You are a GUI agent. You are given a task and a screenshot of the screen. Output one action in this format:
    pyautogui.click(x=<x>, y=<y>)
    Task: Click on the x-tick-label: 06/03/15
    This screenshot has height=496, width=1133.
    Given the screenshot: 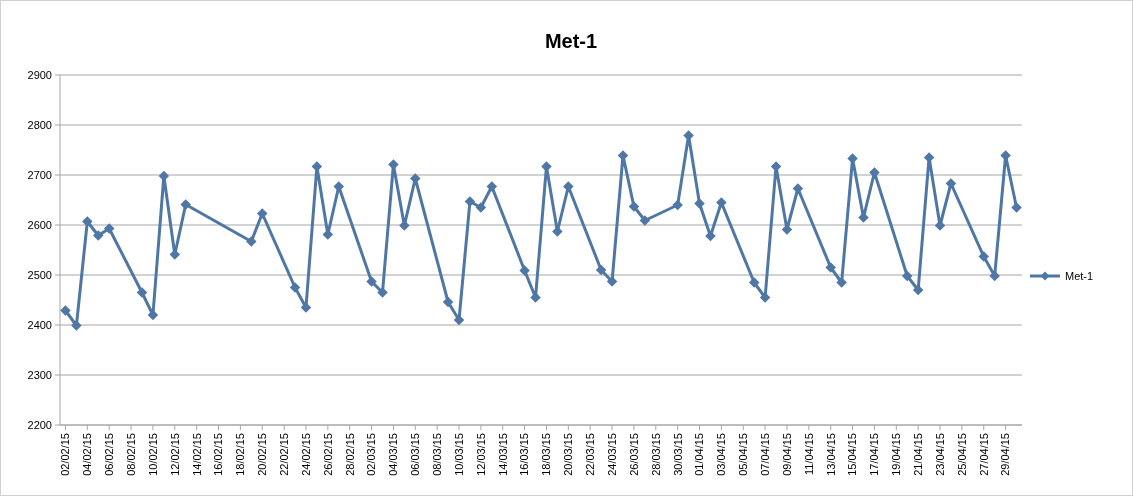 What is the action you would take?
    pyautogui.click(x=415, y=454)
    